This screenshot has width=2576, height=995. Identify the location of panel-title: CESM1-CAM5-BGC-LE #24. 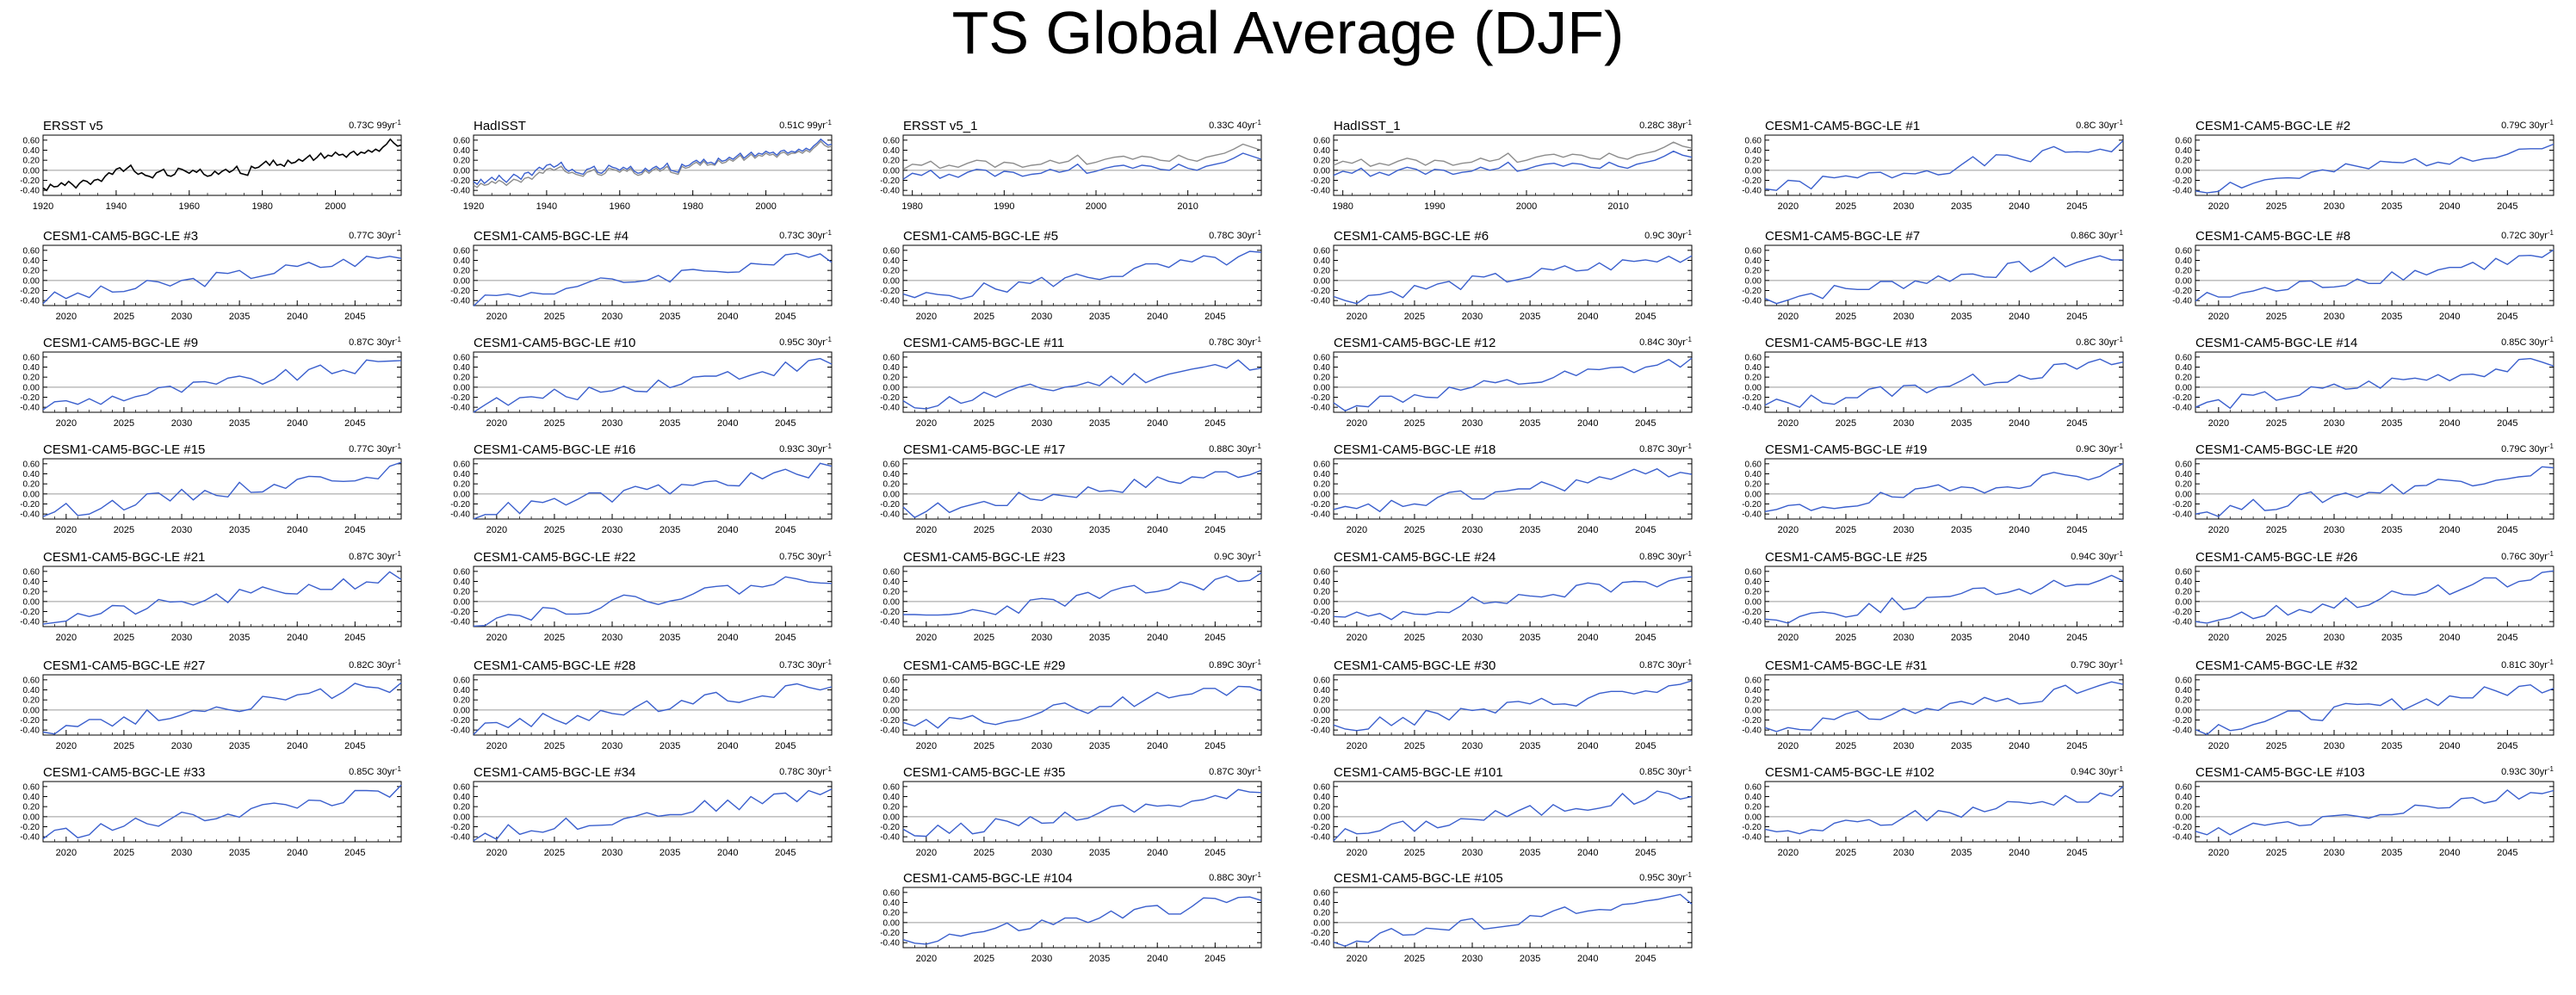
(1414, 558).